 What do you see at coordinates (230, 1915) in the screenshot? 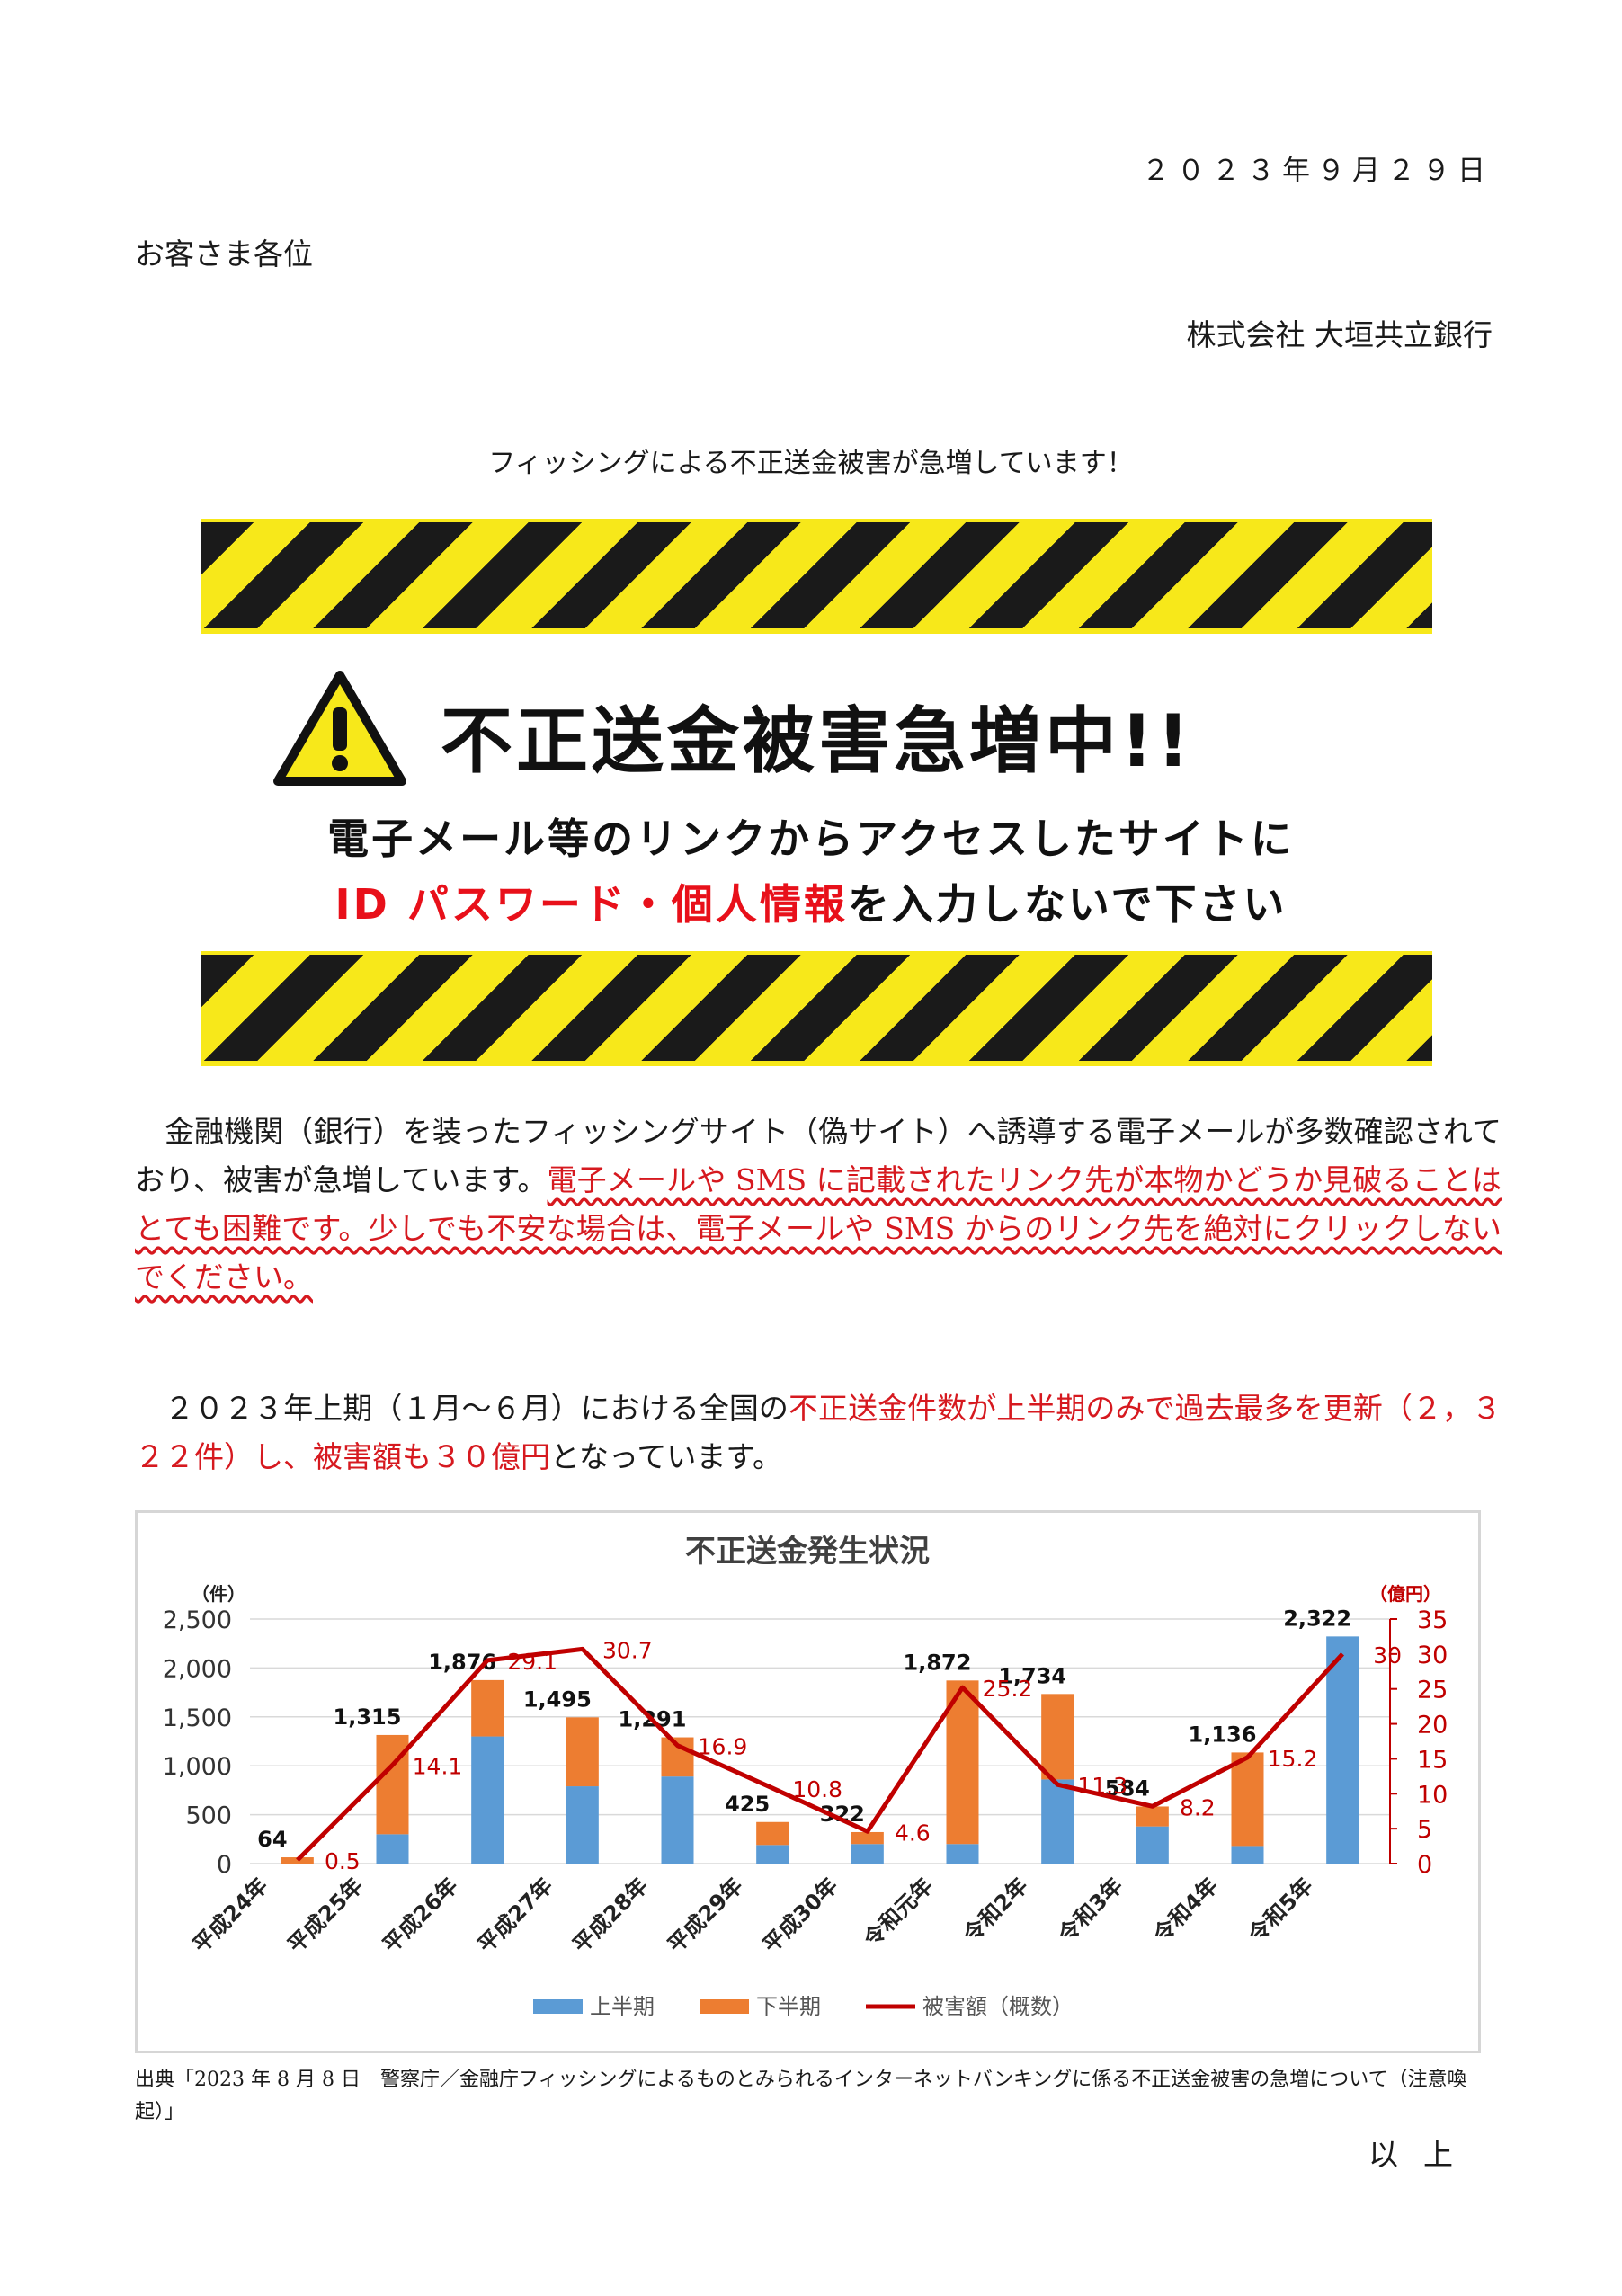
I see `x-tick-label: 平成24年` at bounding box center [230, 1915].